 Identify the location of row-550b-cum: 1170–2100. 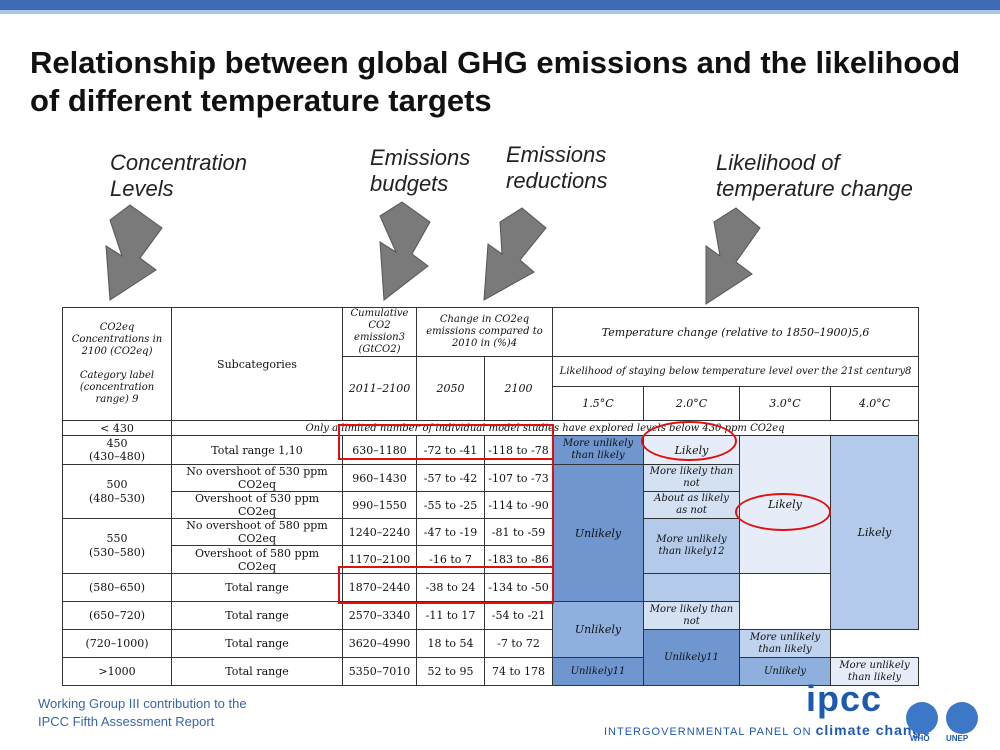
(379, 559).